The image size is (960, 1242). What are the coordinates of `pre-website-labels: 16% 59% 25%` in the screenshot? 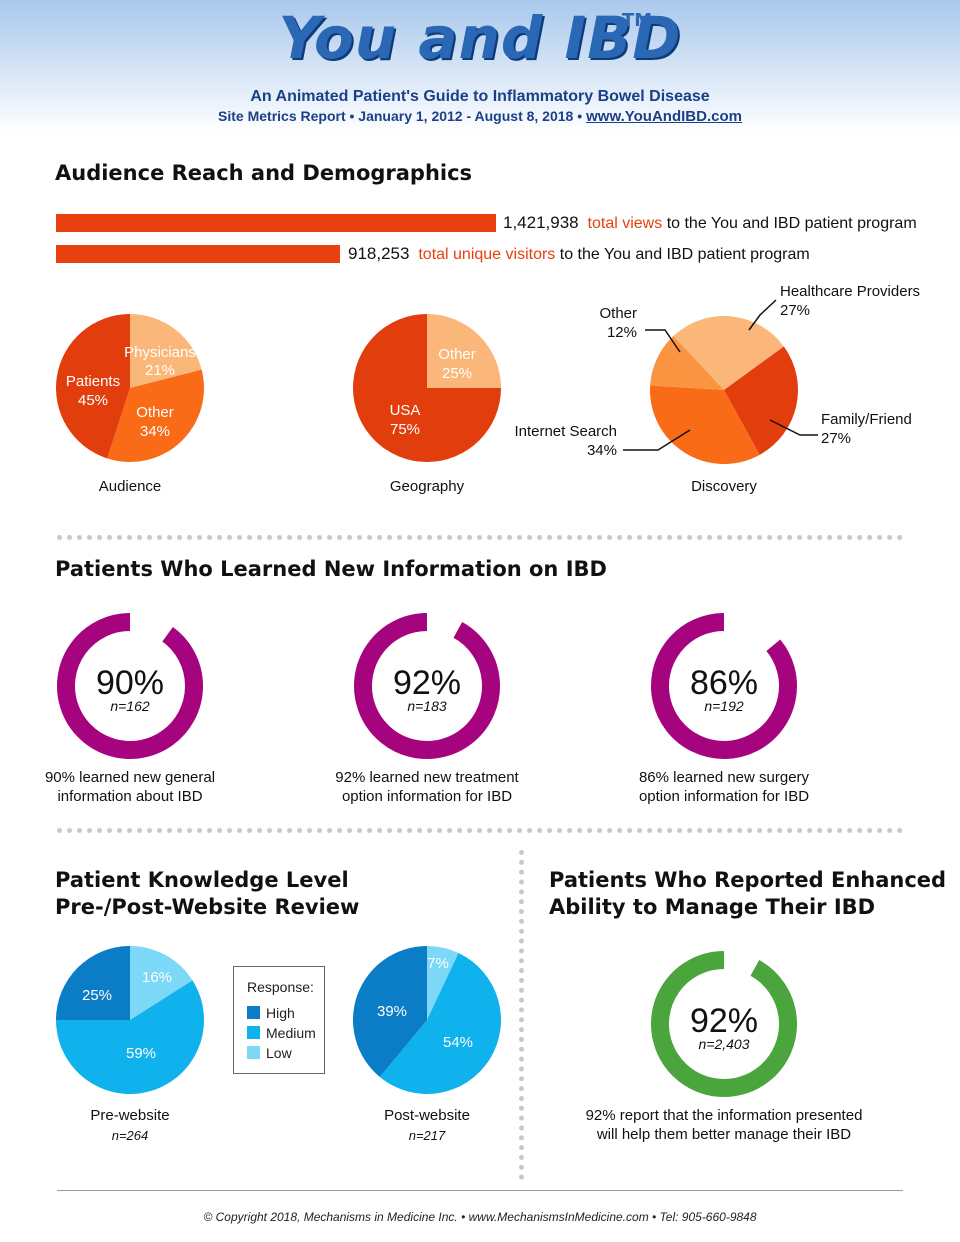 It's located at (127, 1015).